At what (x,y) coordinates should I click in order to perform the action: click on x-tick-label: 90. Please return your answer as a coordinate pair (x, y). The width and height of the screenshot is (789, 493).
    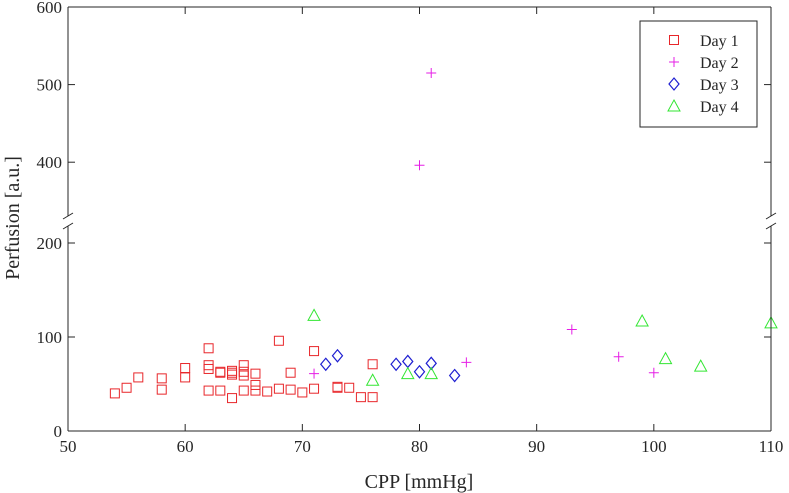
    Looking at the image, I should click on (536, 446).